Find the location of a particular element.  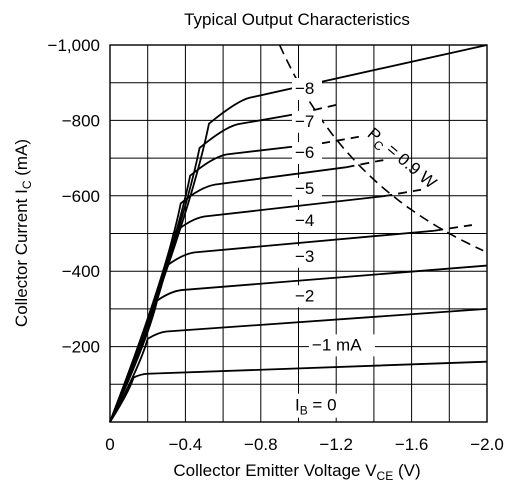

x-axis-title-main: Collector Emitter Voltage V is located at coordinates (275, 470).